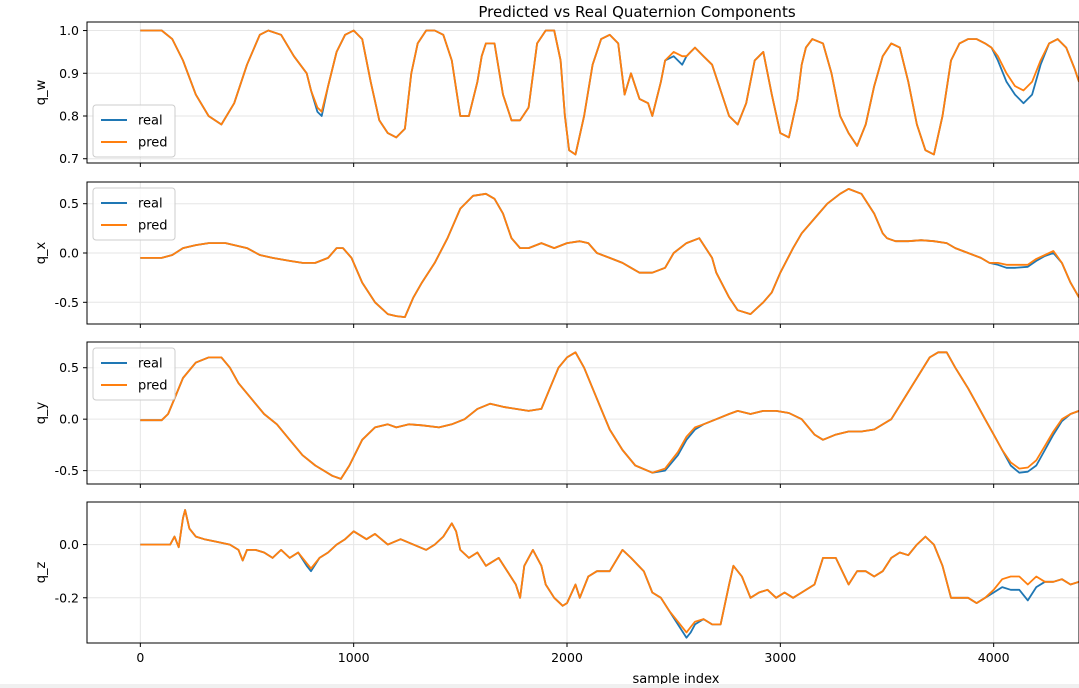 This screenshot has width=1079, height=688. Describe the element at coordinates (780, 657) in the screenshot. I see `x-tick-label: 3000` at that location.